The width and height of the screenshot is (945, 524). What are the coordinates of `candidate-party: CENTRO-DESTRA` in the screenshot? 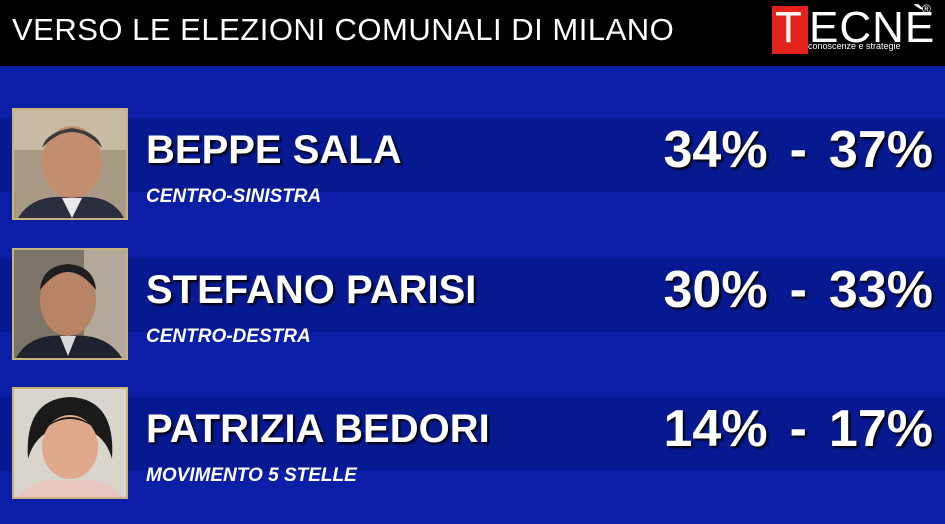 It's located at (228, 336).